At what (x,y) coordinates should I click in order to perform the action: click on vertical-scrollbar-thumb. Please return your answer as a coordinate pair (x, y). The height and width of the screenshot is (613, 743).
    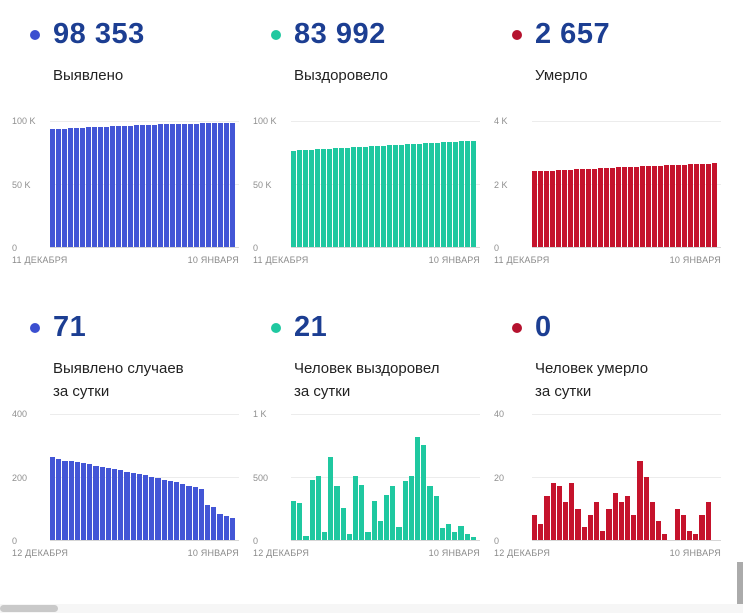
    Looking at the image, I should click on (740, 583).